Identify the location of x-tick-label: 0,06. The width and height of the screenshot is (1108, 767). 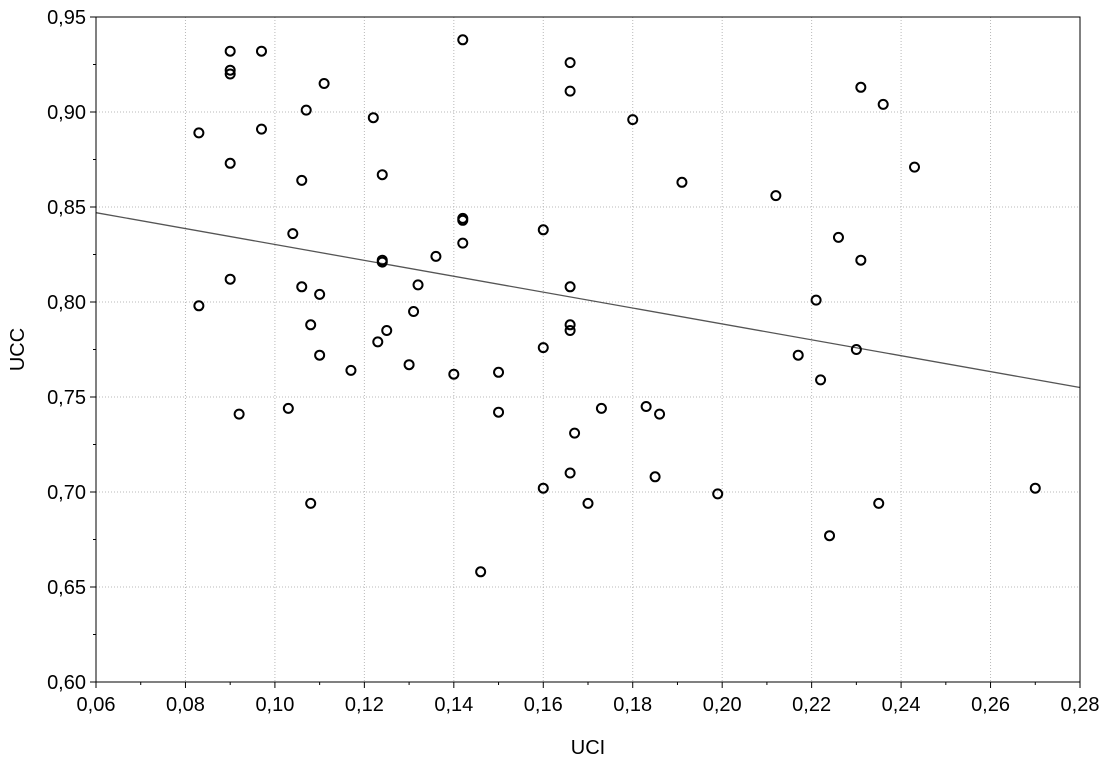
(96, 705).